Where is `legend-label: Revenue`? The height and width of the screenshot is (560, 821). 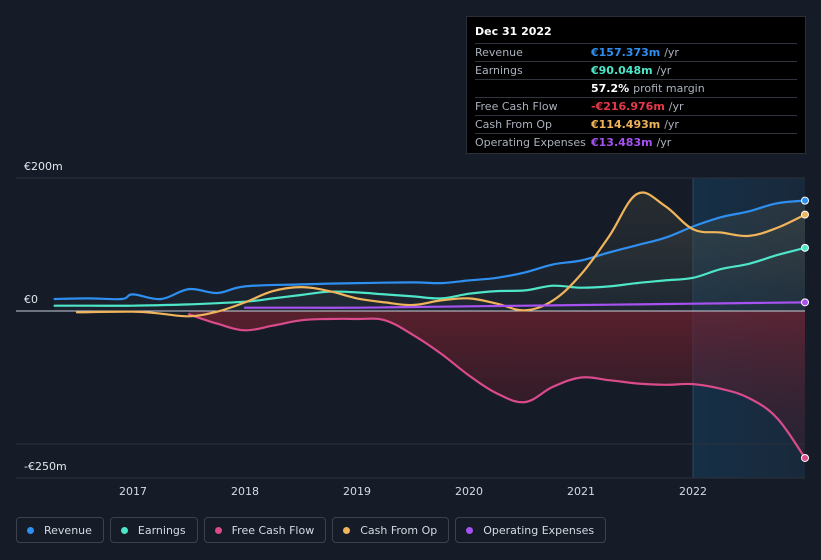 legend-label: Revenue is located at coordinates (68, 530).